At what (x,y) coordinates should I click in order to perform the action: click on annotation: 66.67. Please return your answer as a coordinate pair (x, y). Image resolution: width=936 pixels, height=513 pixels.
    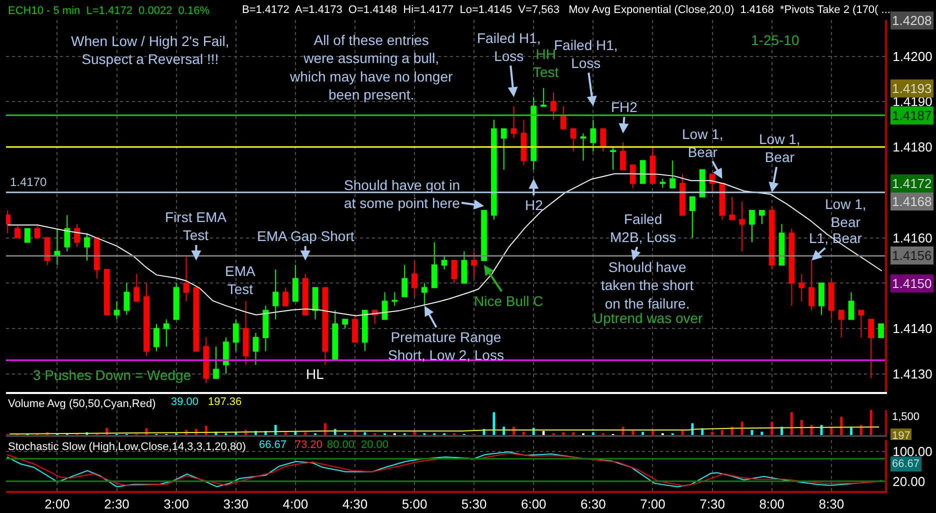
    Looking at the image, I should click on (273, 445).